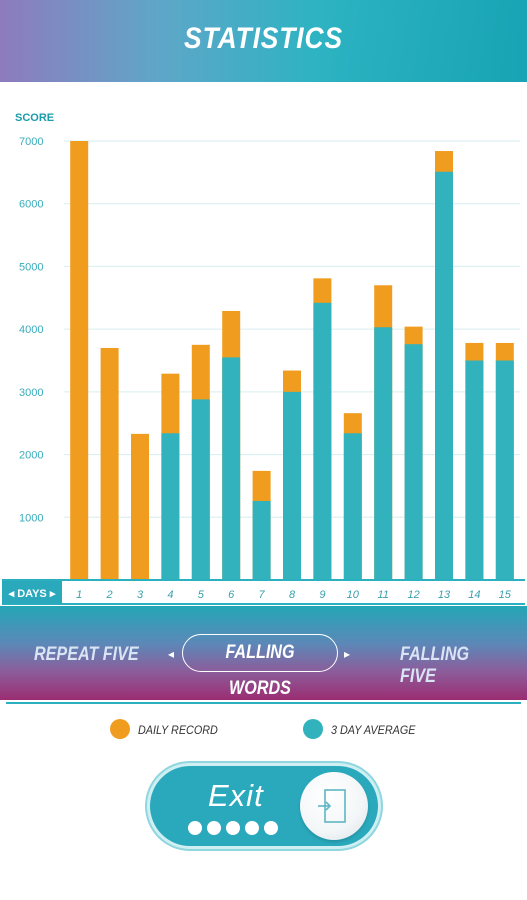 The height and width of the screenshot is (900, 527). Describe the element at coordinates (109, 595) in the screenshot. I see `x-tick-label: 2` at that location.